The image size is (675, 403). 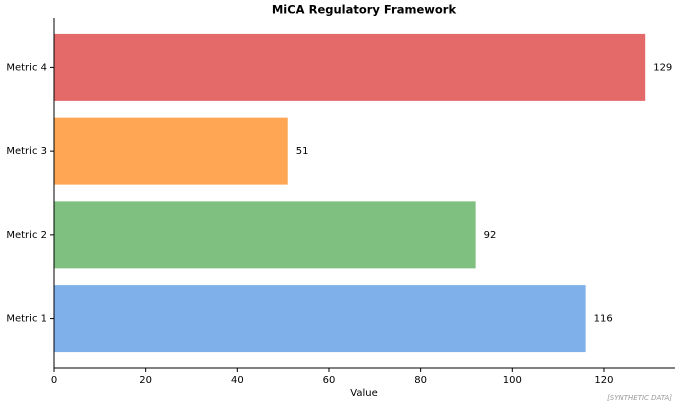 What do you see at coordinates (54, 380) in the screenshot?
I see `x-tick-label: 0` at bounding box center [54, 380].